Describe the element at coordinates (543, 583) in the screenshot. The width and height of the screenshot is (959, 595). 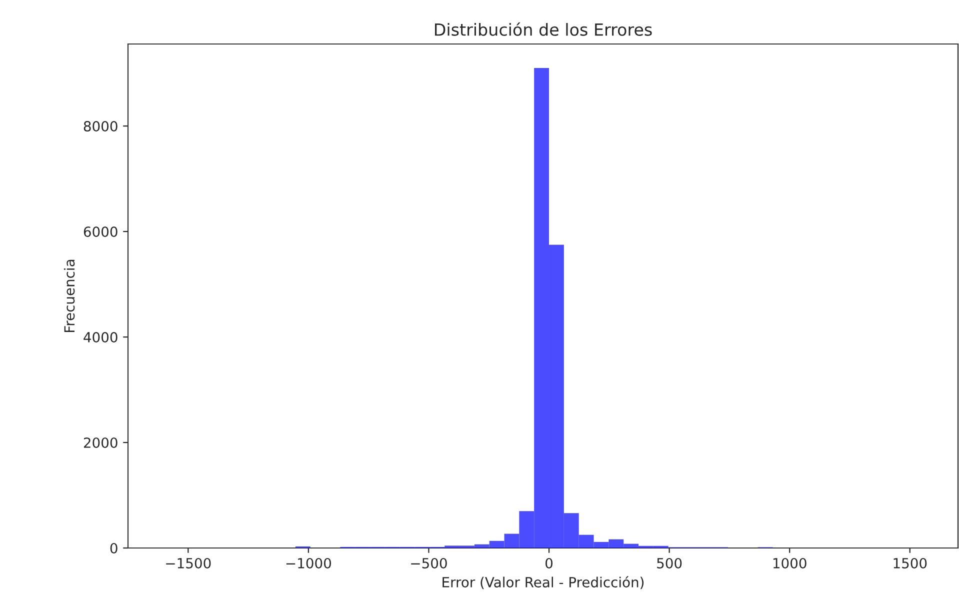
I see `x-axis-title: Error (Valor Real - Predicción)` at that location.